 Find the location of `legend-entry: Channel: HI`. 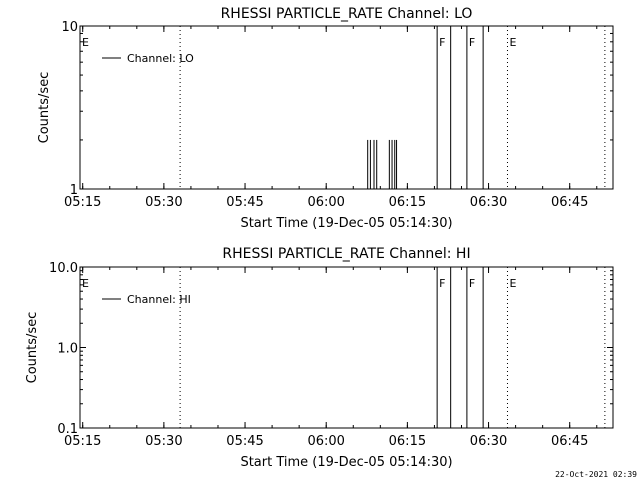

legend-entry: Channel: HI is located at coordinates (159, 299).